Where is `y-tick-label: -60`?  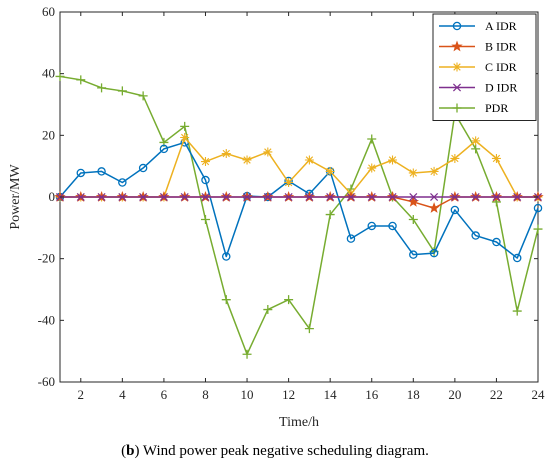
y-tick-label: -60 is located at coordinates (46, 381).